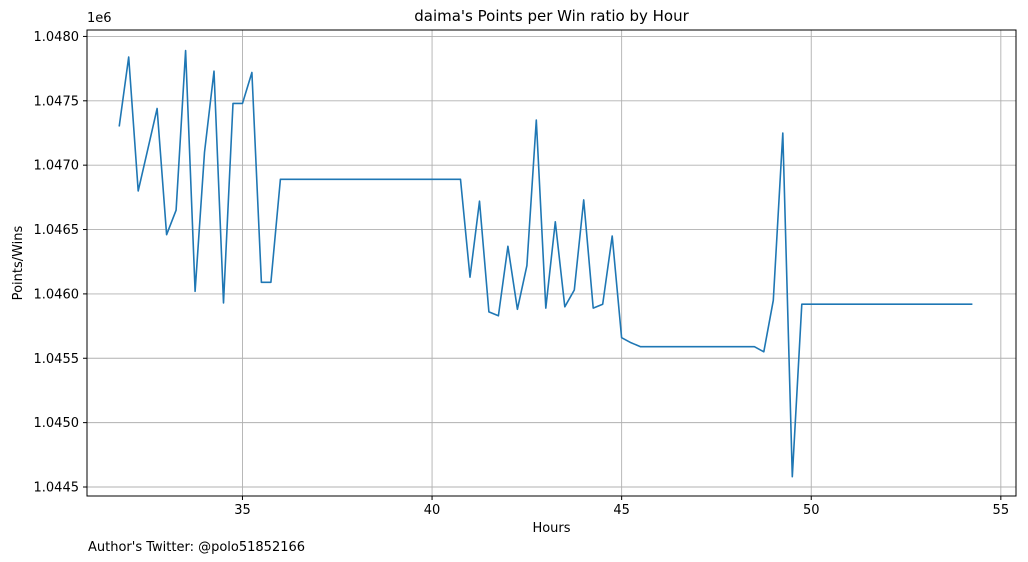 The width and height of the screenshot is (1028, 562). What do you see at coordinates (57, 294) in the screenshot?
I see `y-tick-label: 1.0460` at bounding box center [57, 294].